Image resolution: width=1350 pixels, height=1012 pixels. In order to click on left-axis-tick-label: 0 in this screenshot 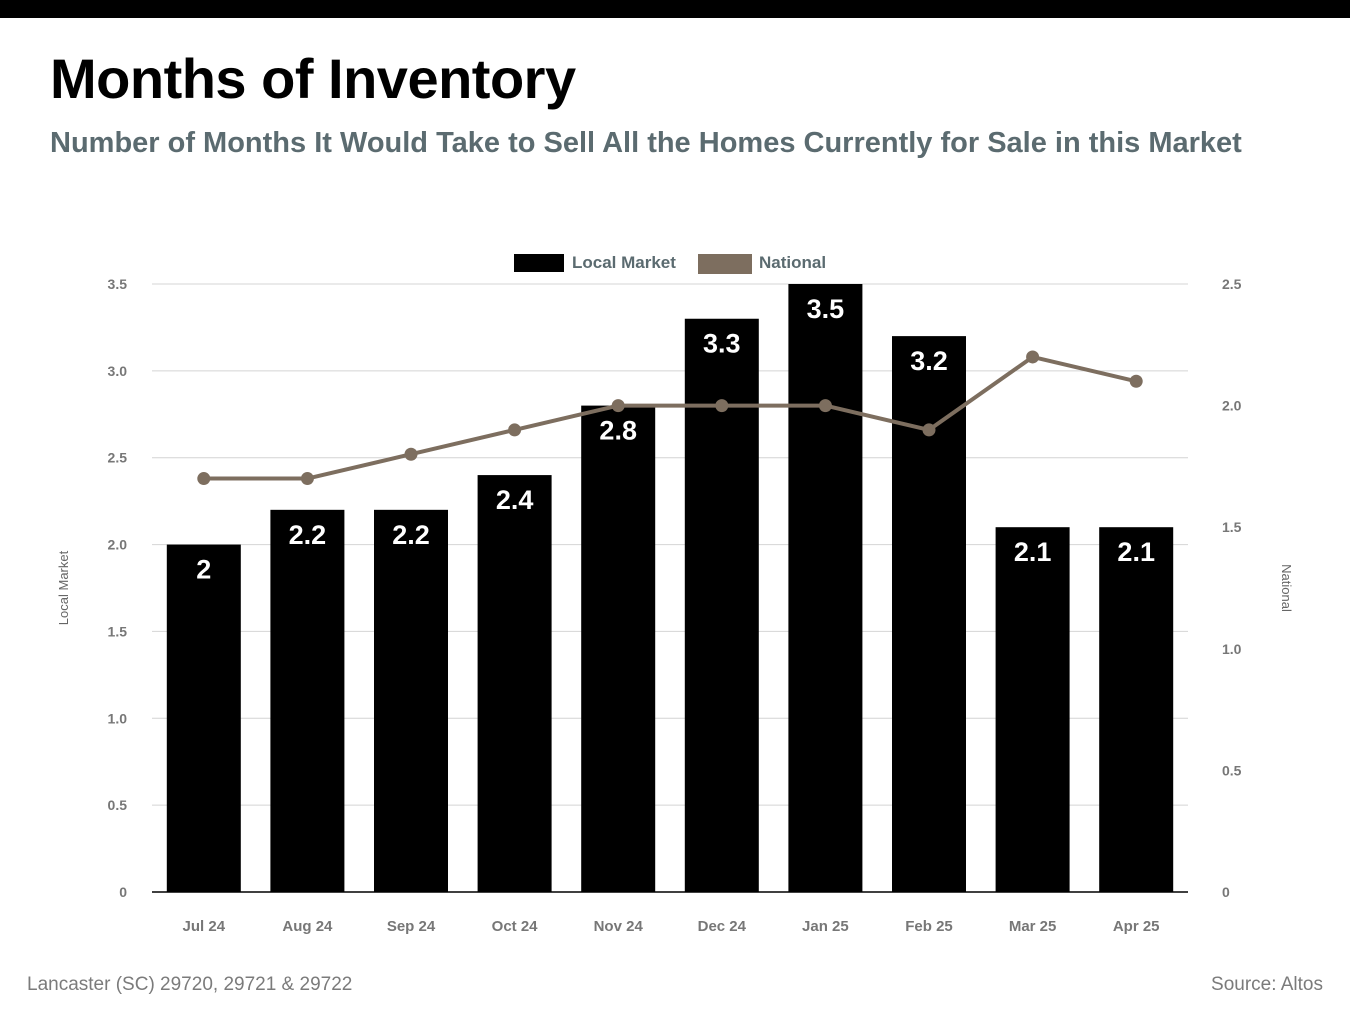, I will do `click(123, 892)`.